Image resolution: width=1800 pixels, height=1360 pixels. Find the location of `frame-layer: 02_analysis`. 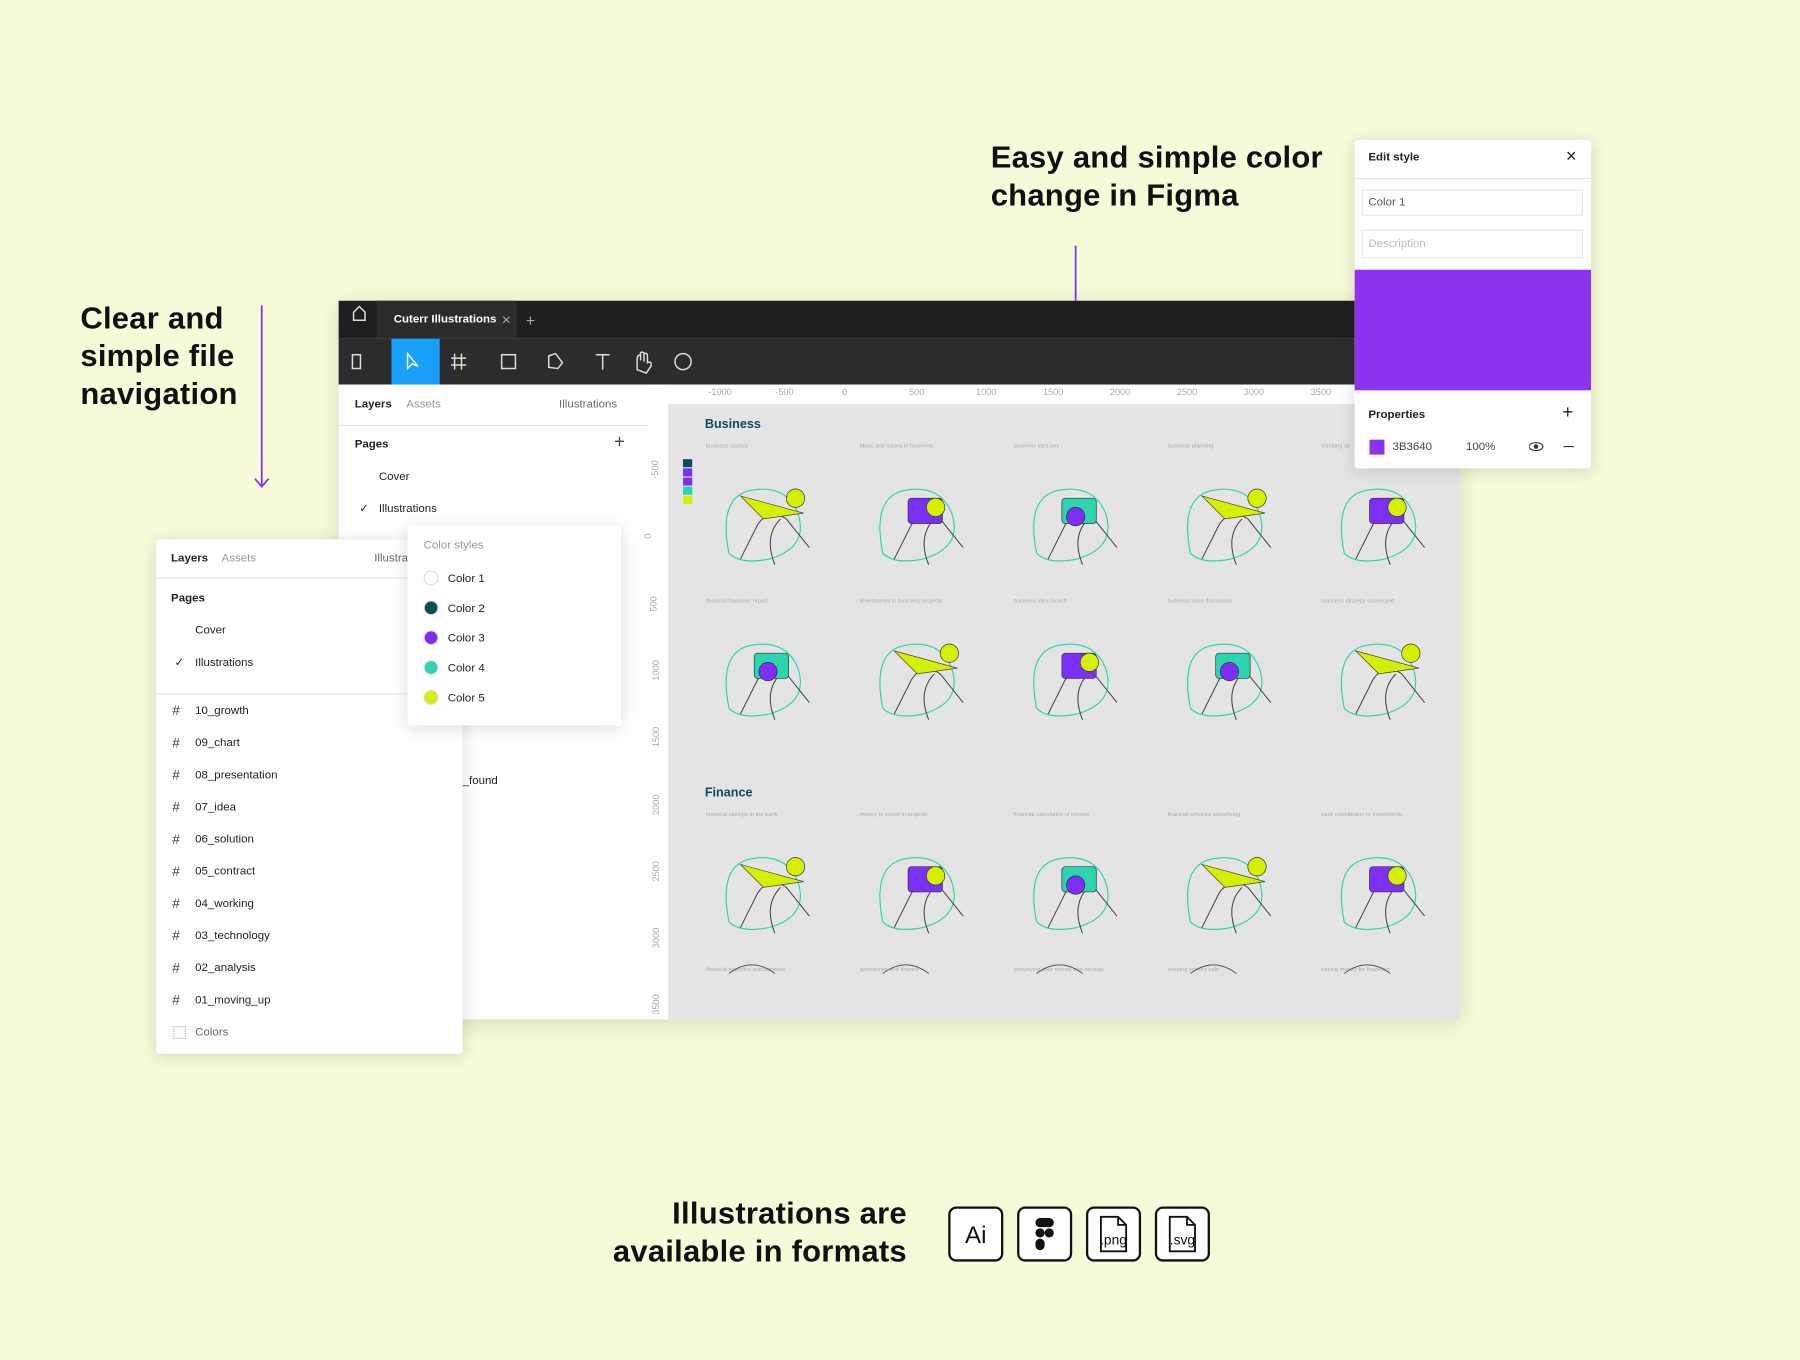

frame-layer: 02_analysis is located at coordinates (225, 968).